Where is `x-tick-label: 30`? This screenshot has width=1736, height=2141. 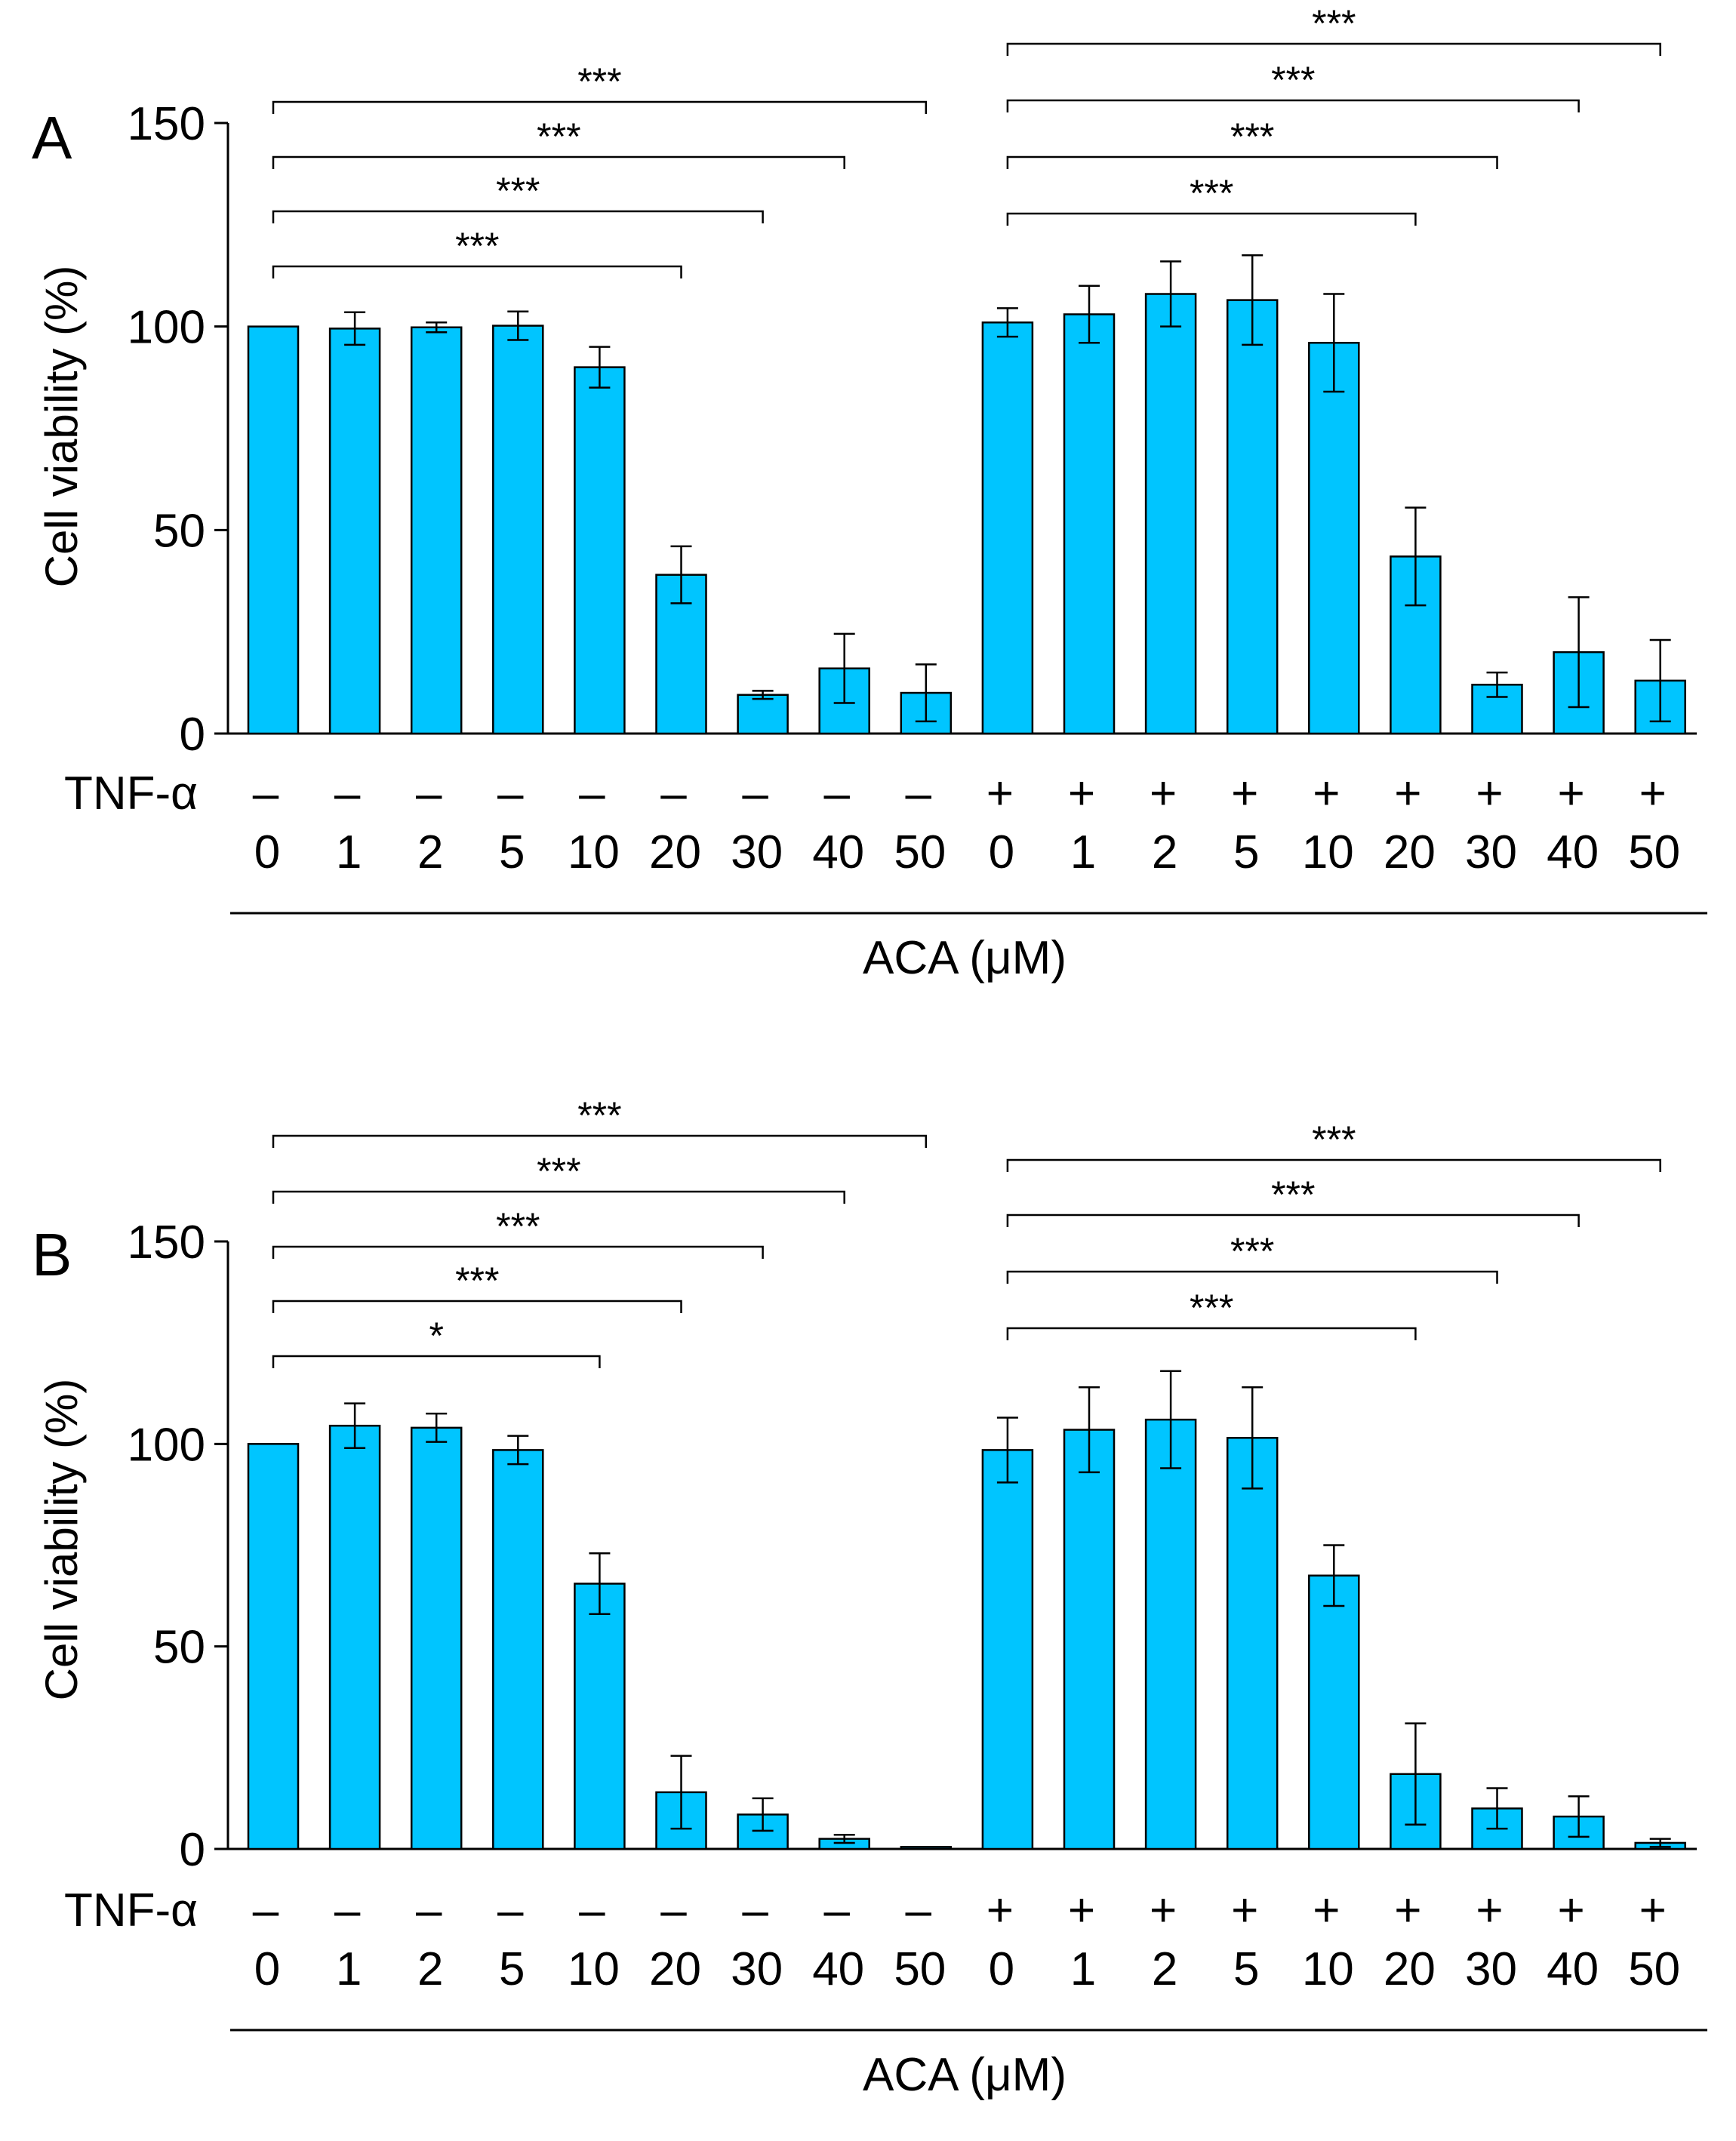
x-tick-label: 30 is located at coordinates (757, 1969).